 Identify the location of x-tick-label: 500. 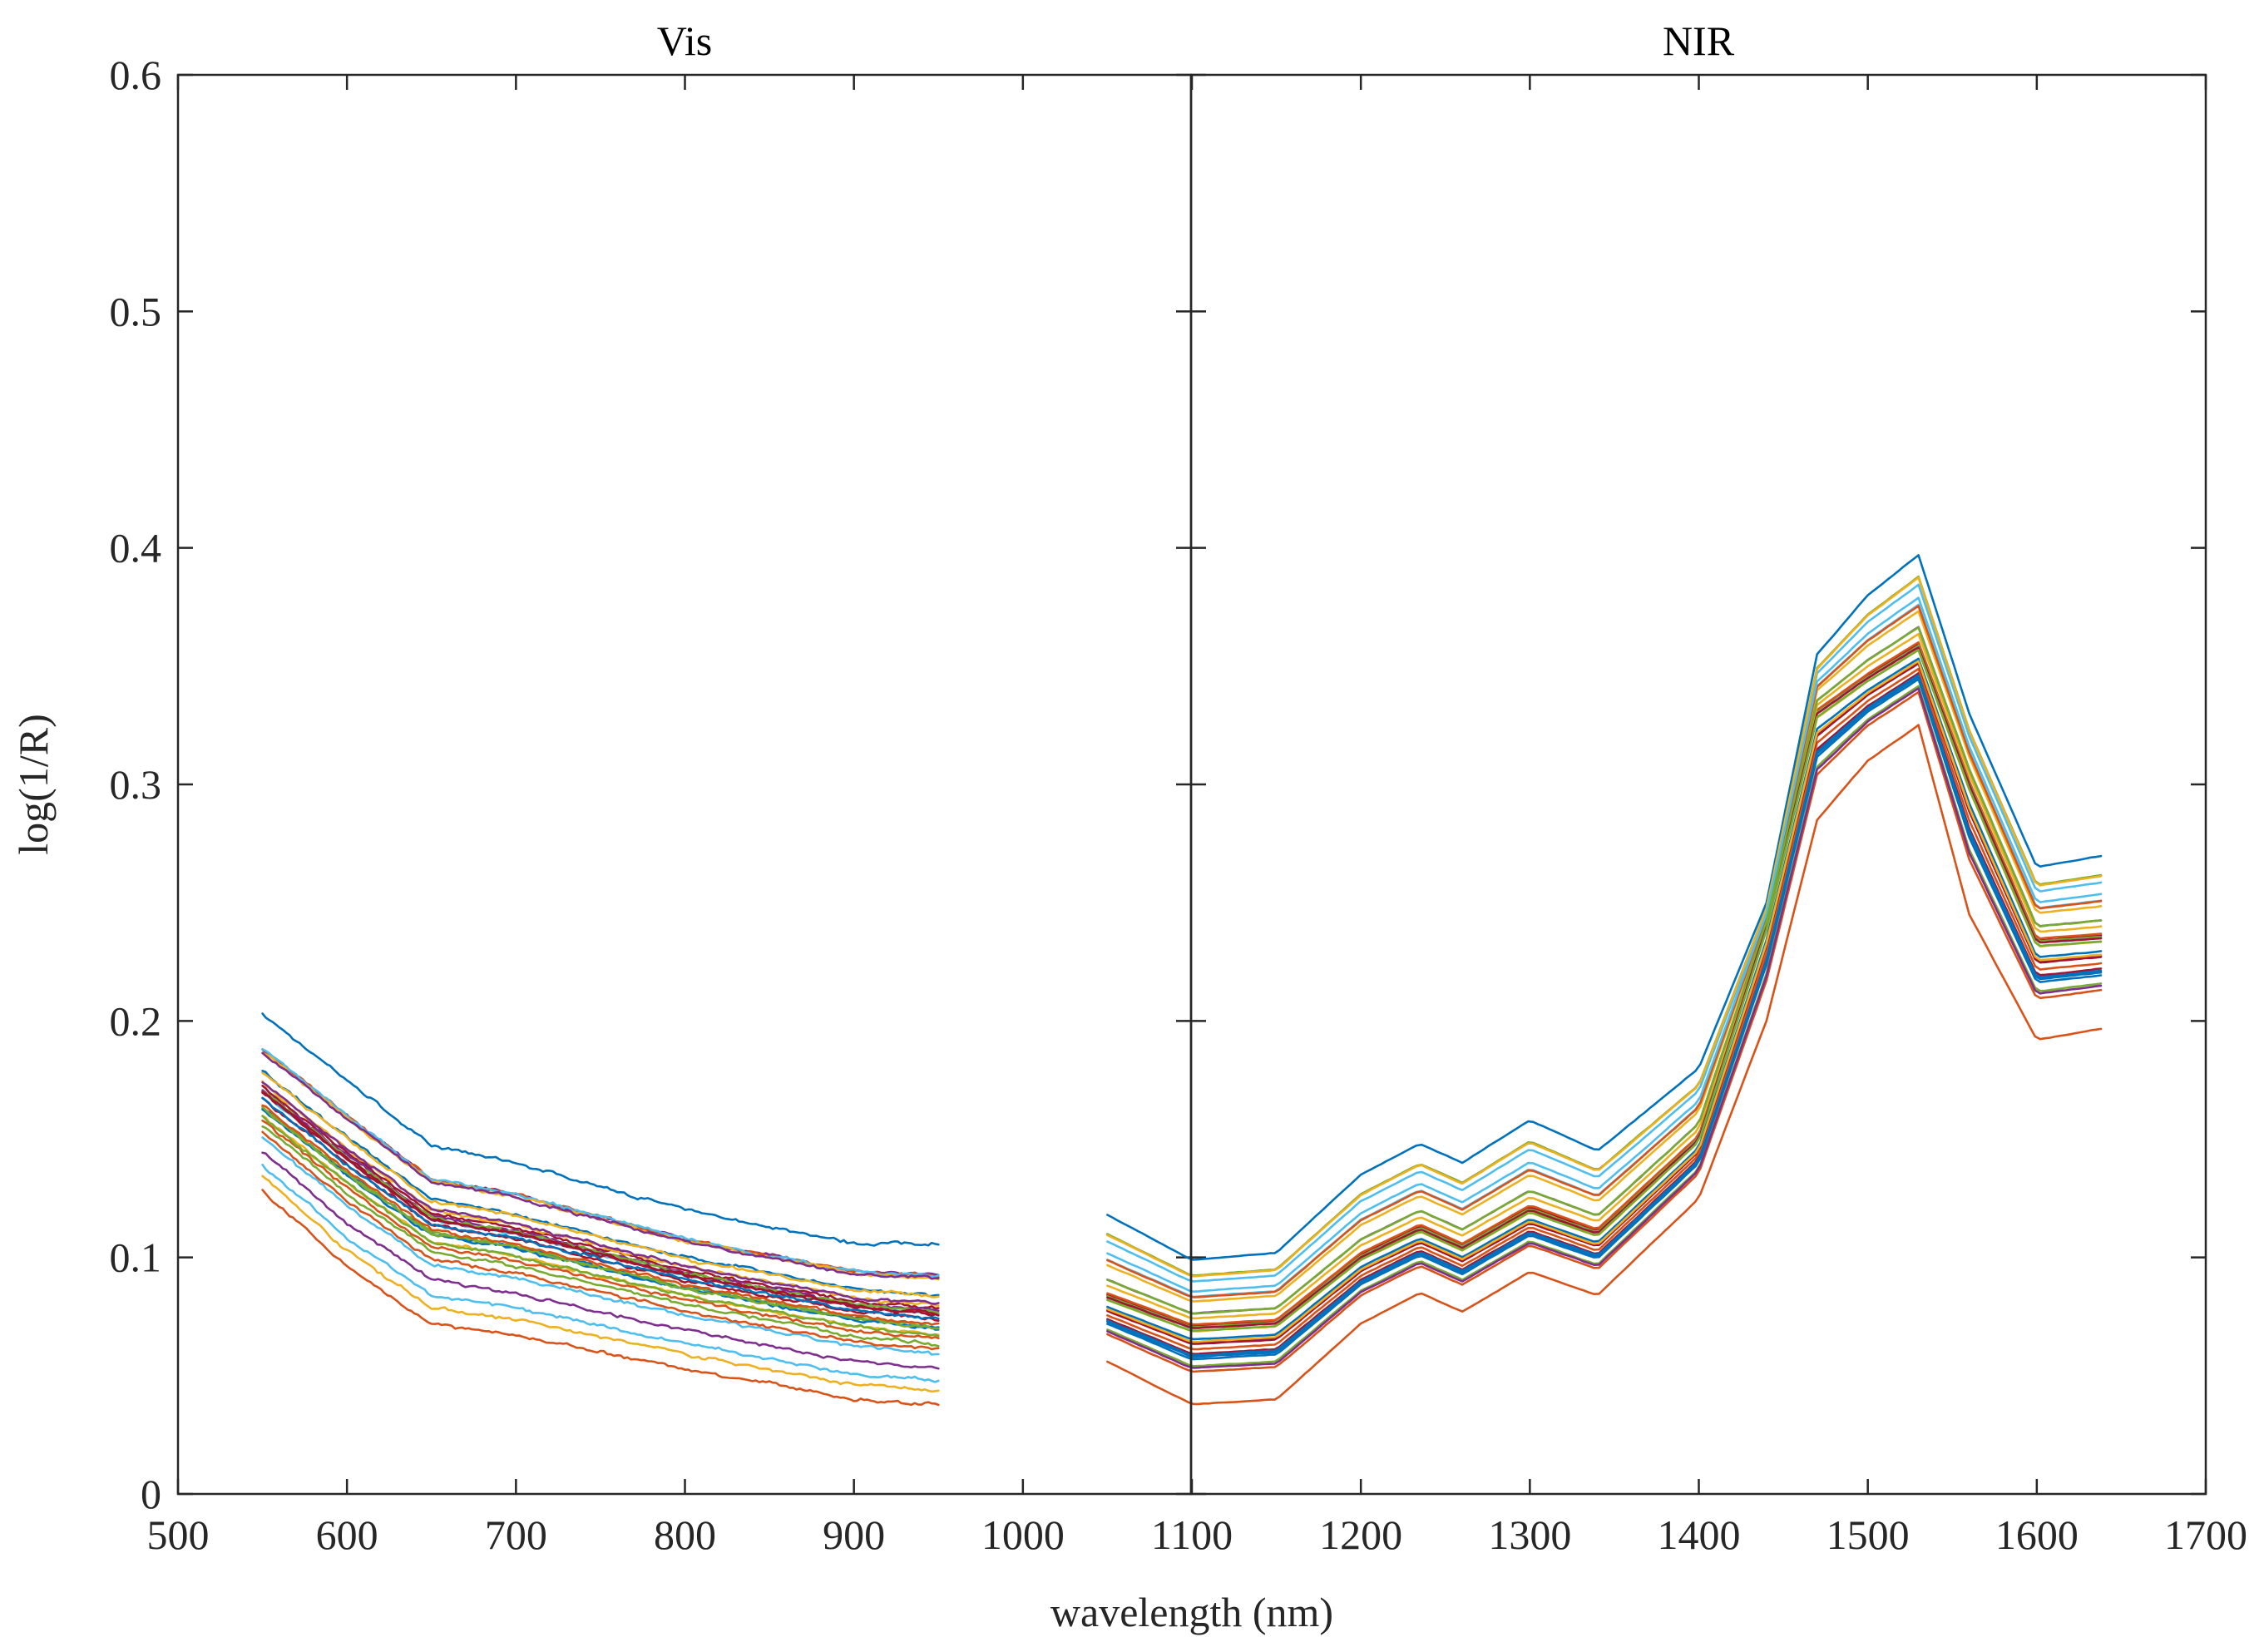
(178, 1534).